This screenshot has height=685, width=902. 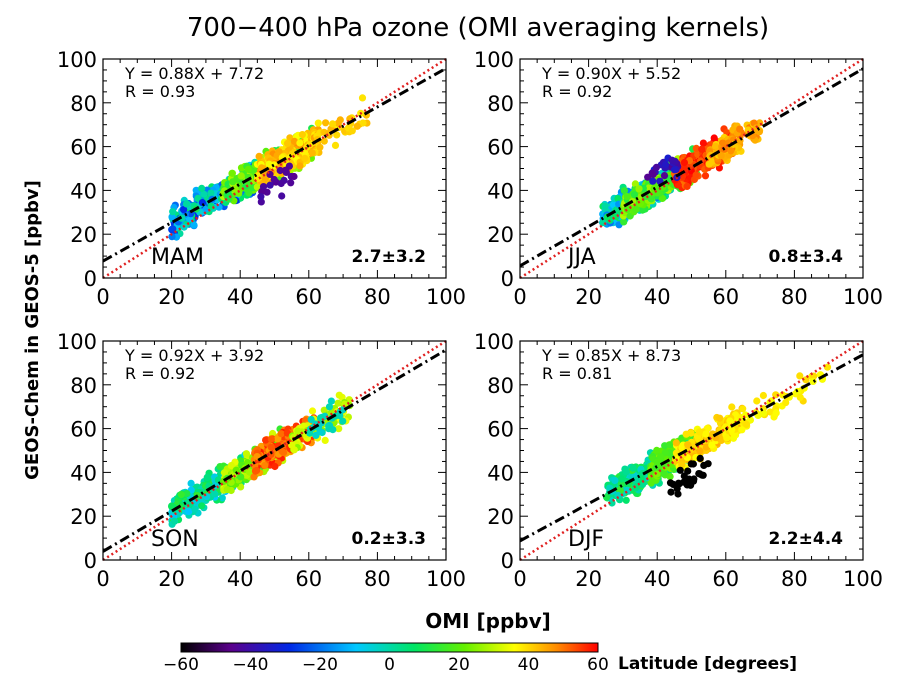 I want to click on y-tick-label: 80, so click(x=83, y=386).